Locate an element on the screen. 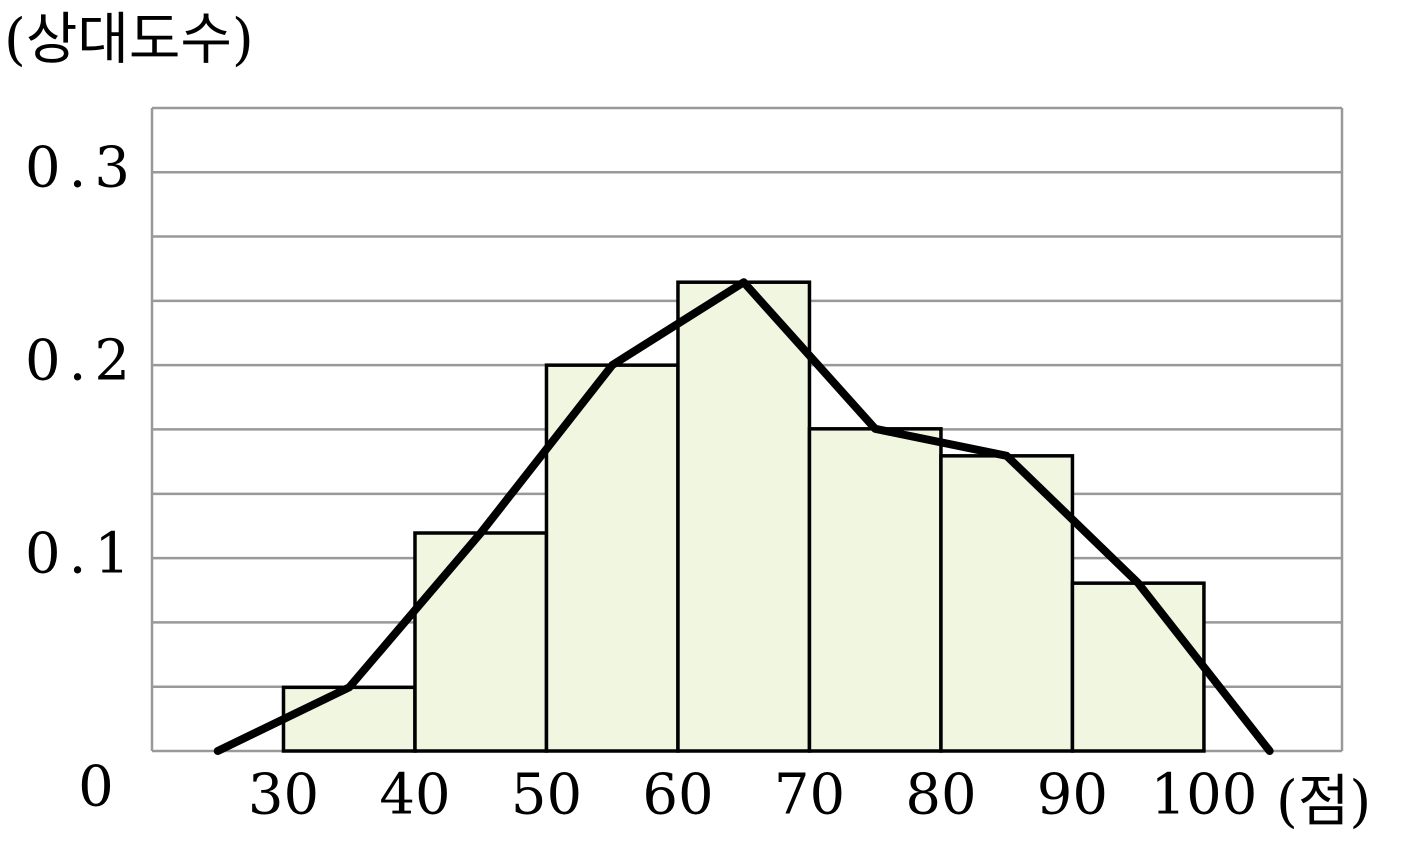  x-tick-label: 80 is located at coordinates (940, 795).